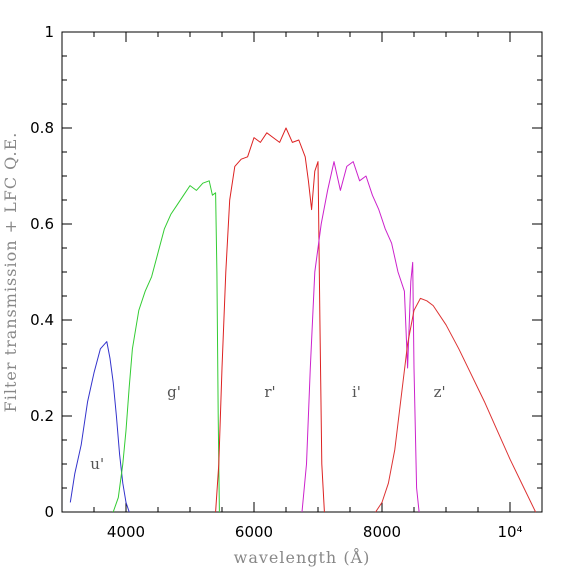 This screenshot has width=574, height=574. I want to click on y-tick-label: 0.2, so click(42, 416).